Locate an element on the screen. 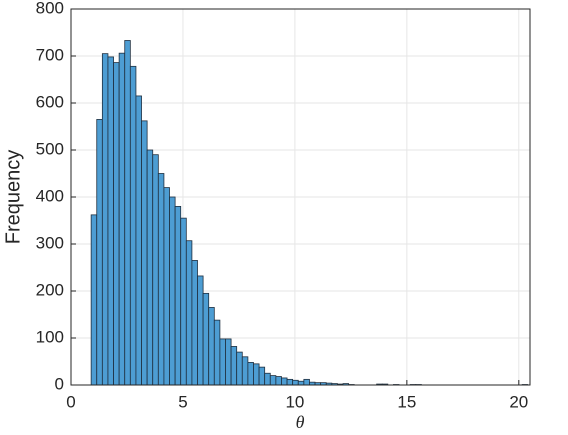  y-tick-label: 100 is located at coordinates (50, 336).